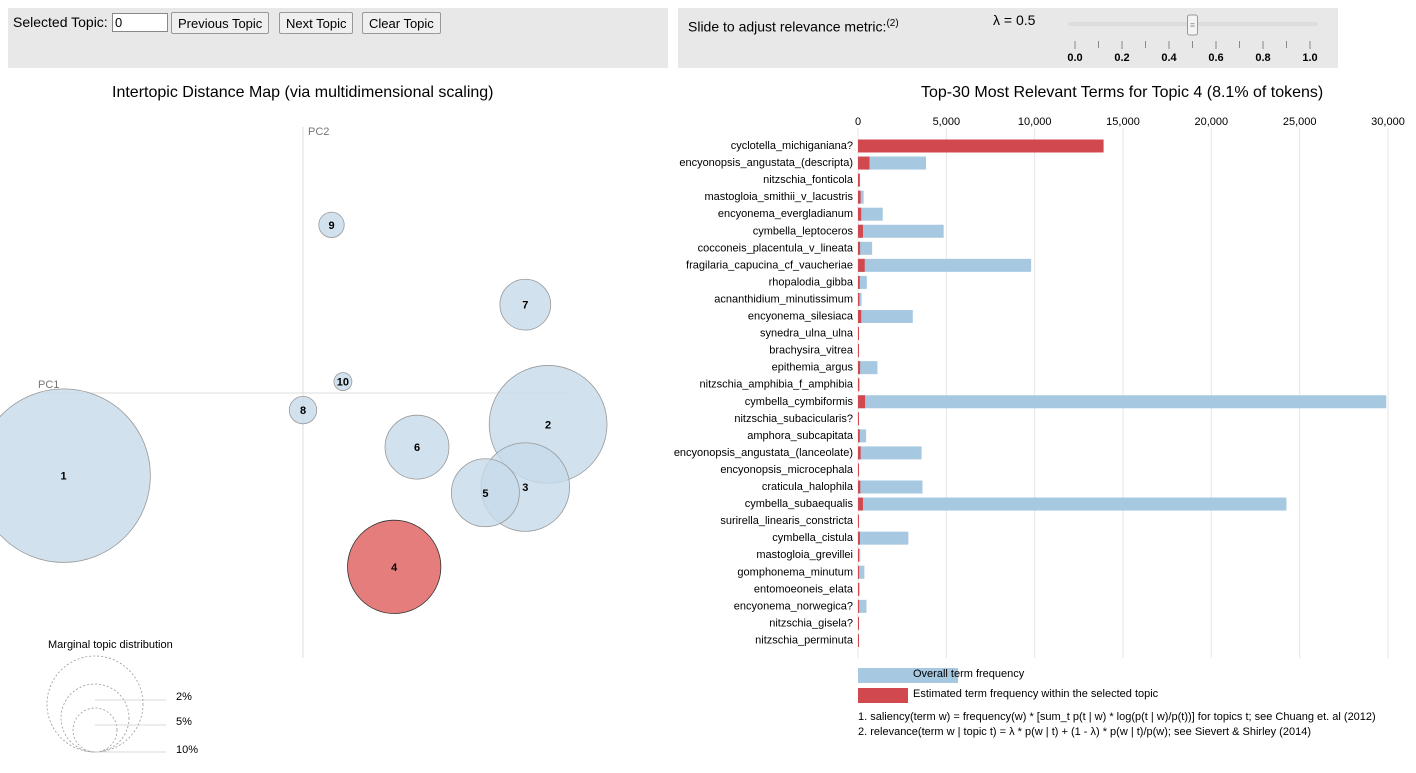  I want to click on clear-topic-button: Clear Topic, so click(401, 23).